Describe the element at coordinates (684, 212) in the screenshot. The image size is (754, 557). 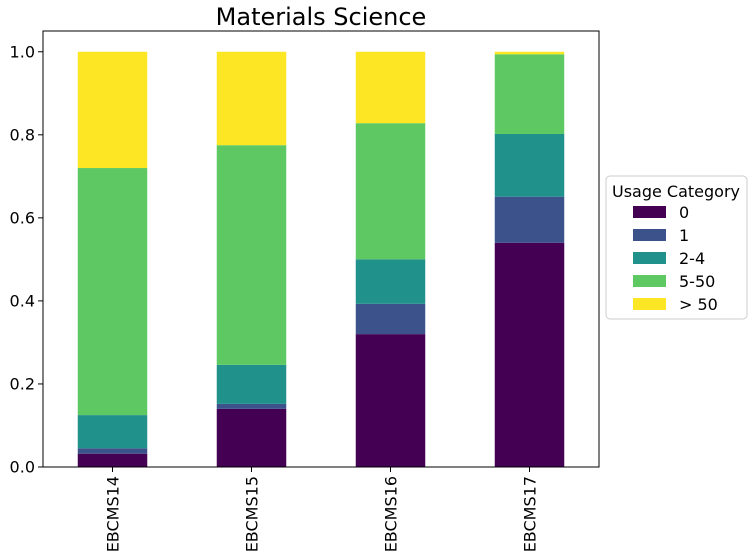
I see `legend-label-0: 0` at that location.